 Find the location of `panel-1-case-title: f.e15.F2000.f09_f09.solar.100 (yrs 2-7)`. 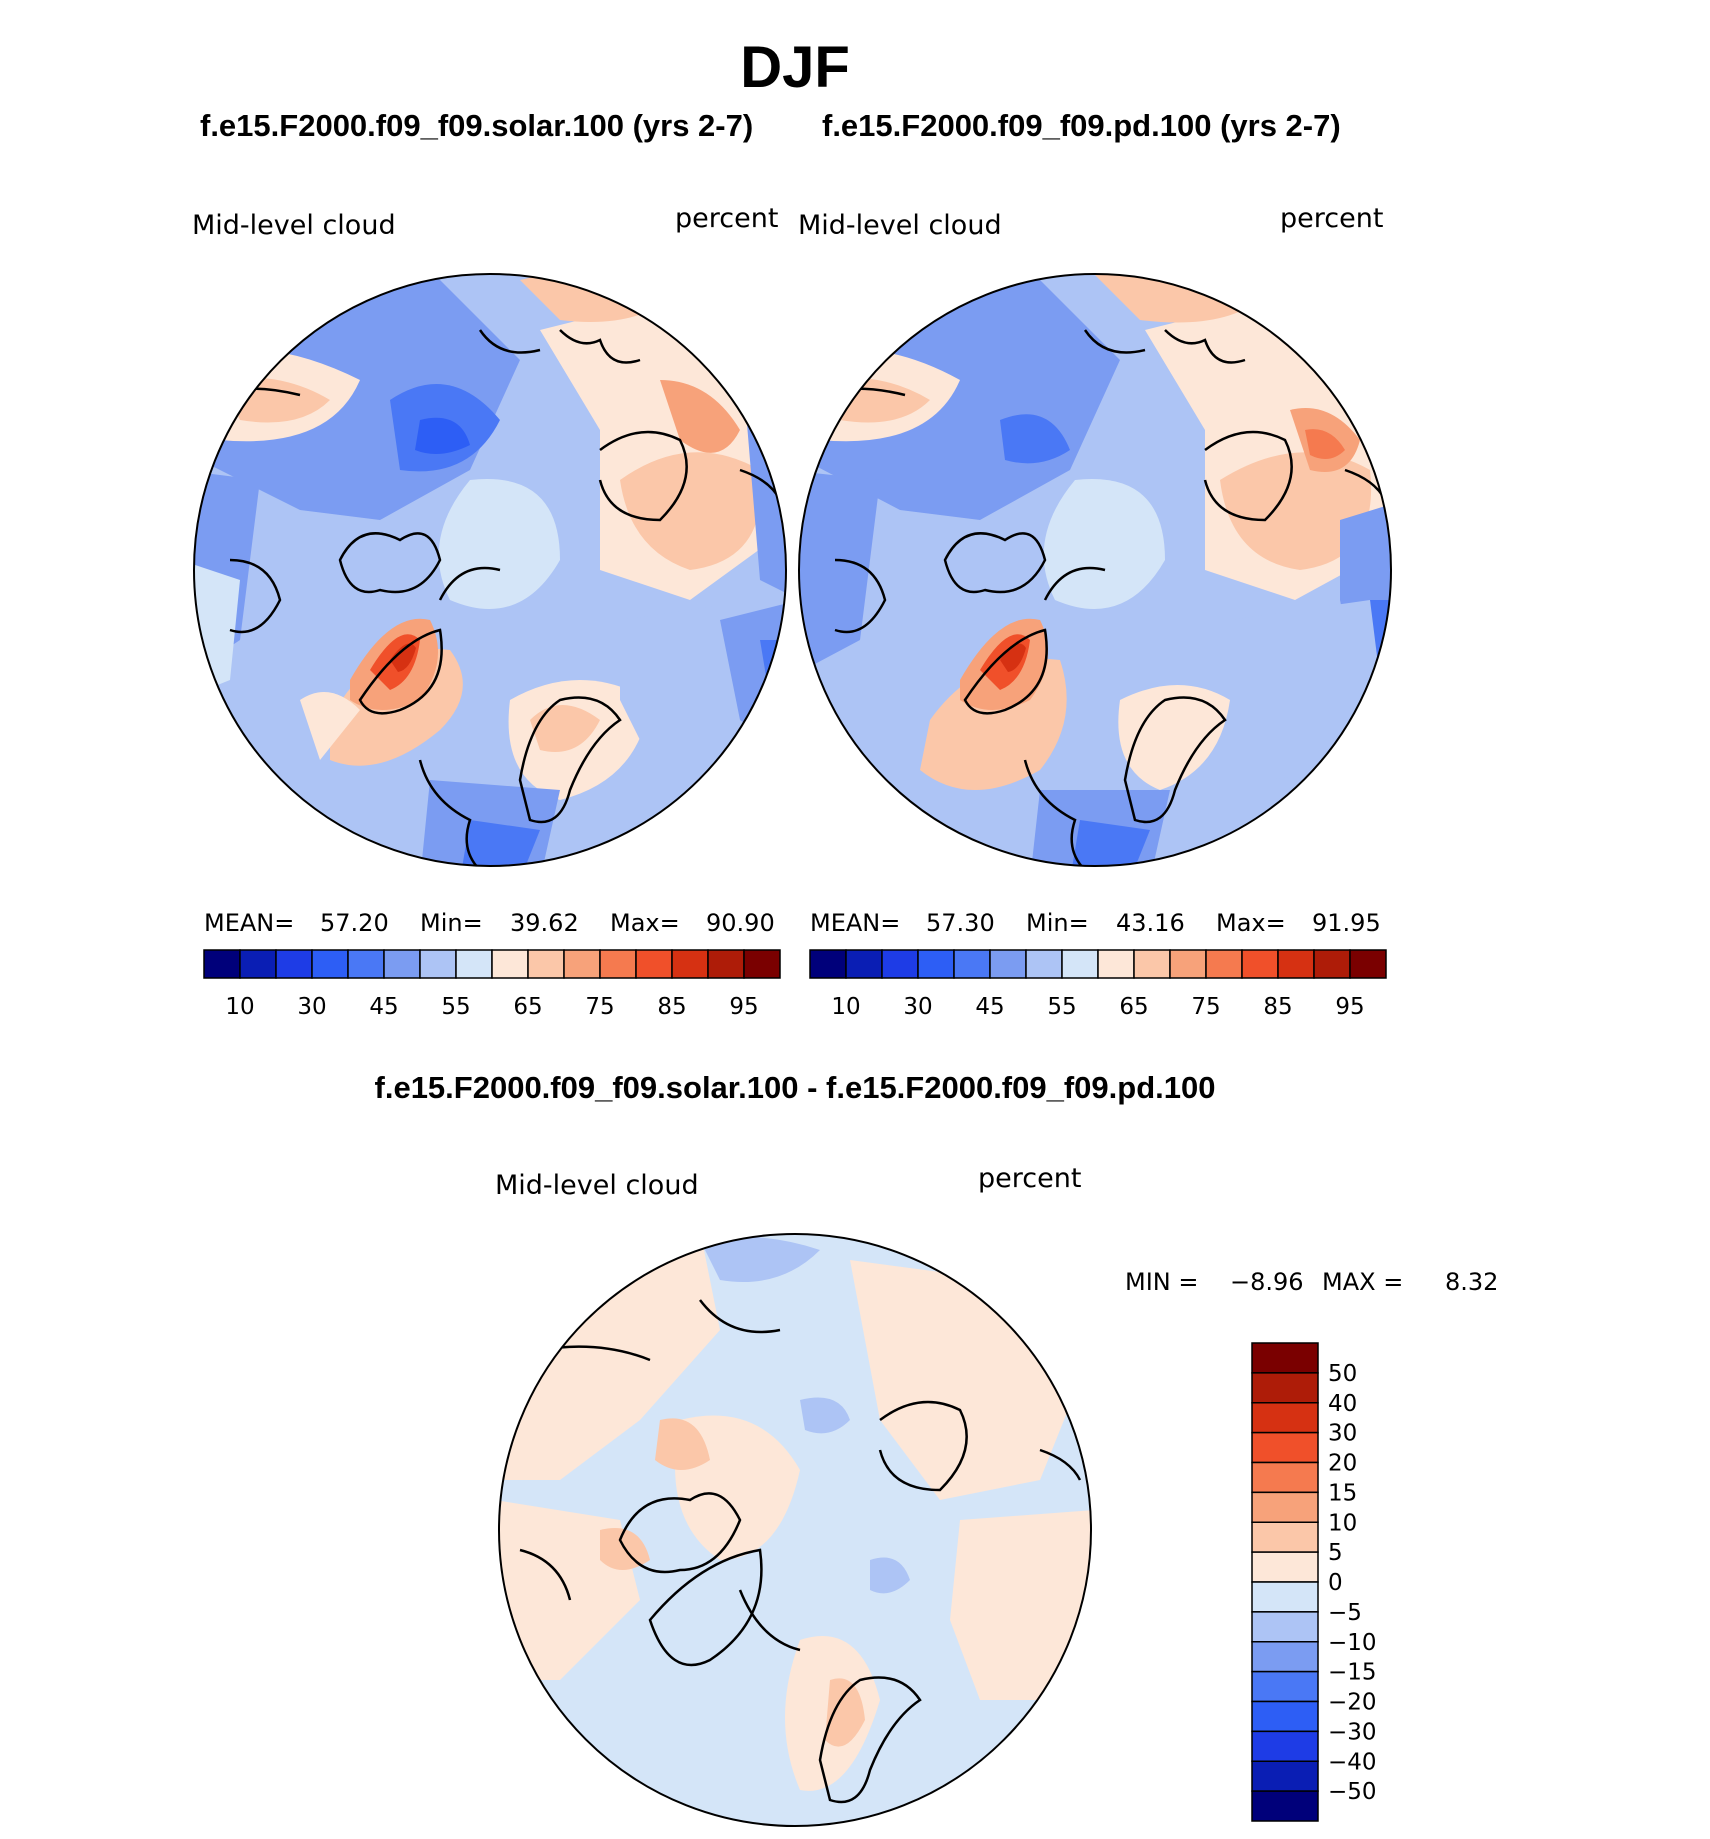

panel-1-case-title: f.e15.F2000.f09_f09.solar.100 (yrs 2-7) is located at coordinates (477, 125).